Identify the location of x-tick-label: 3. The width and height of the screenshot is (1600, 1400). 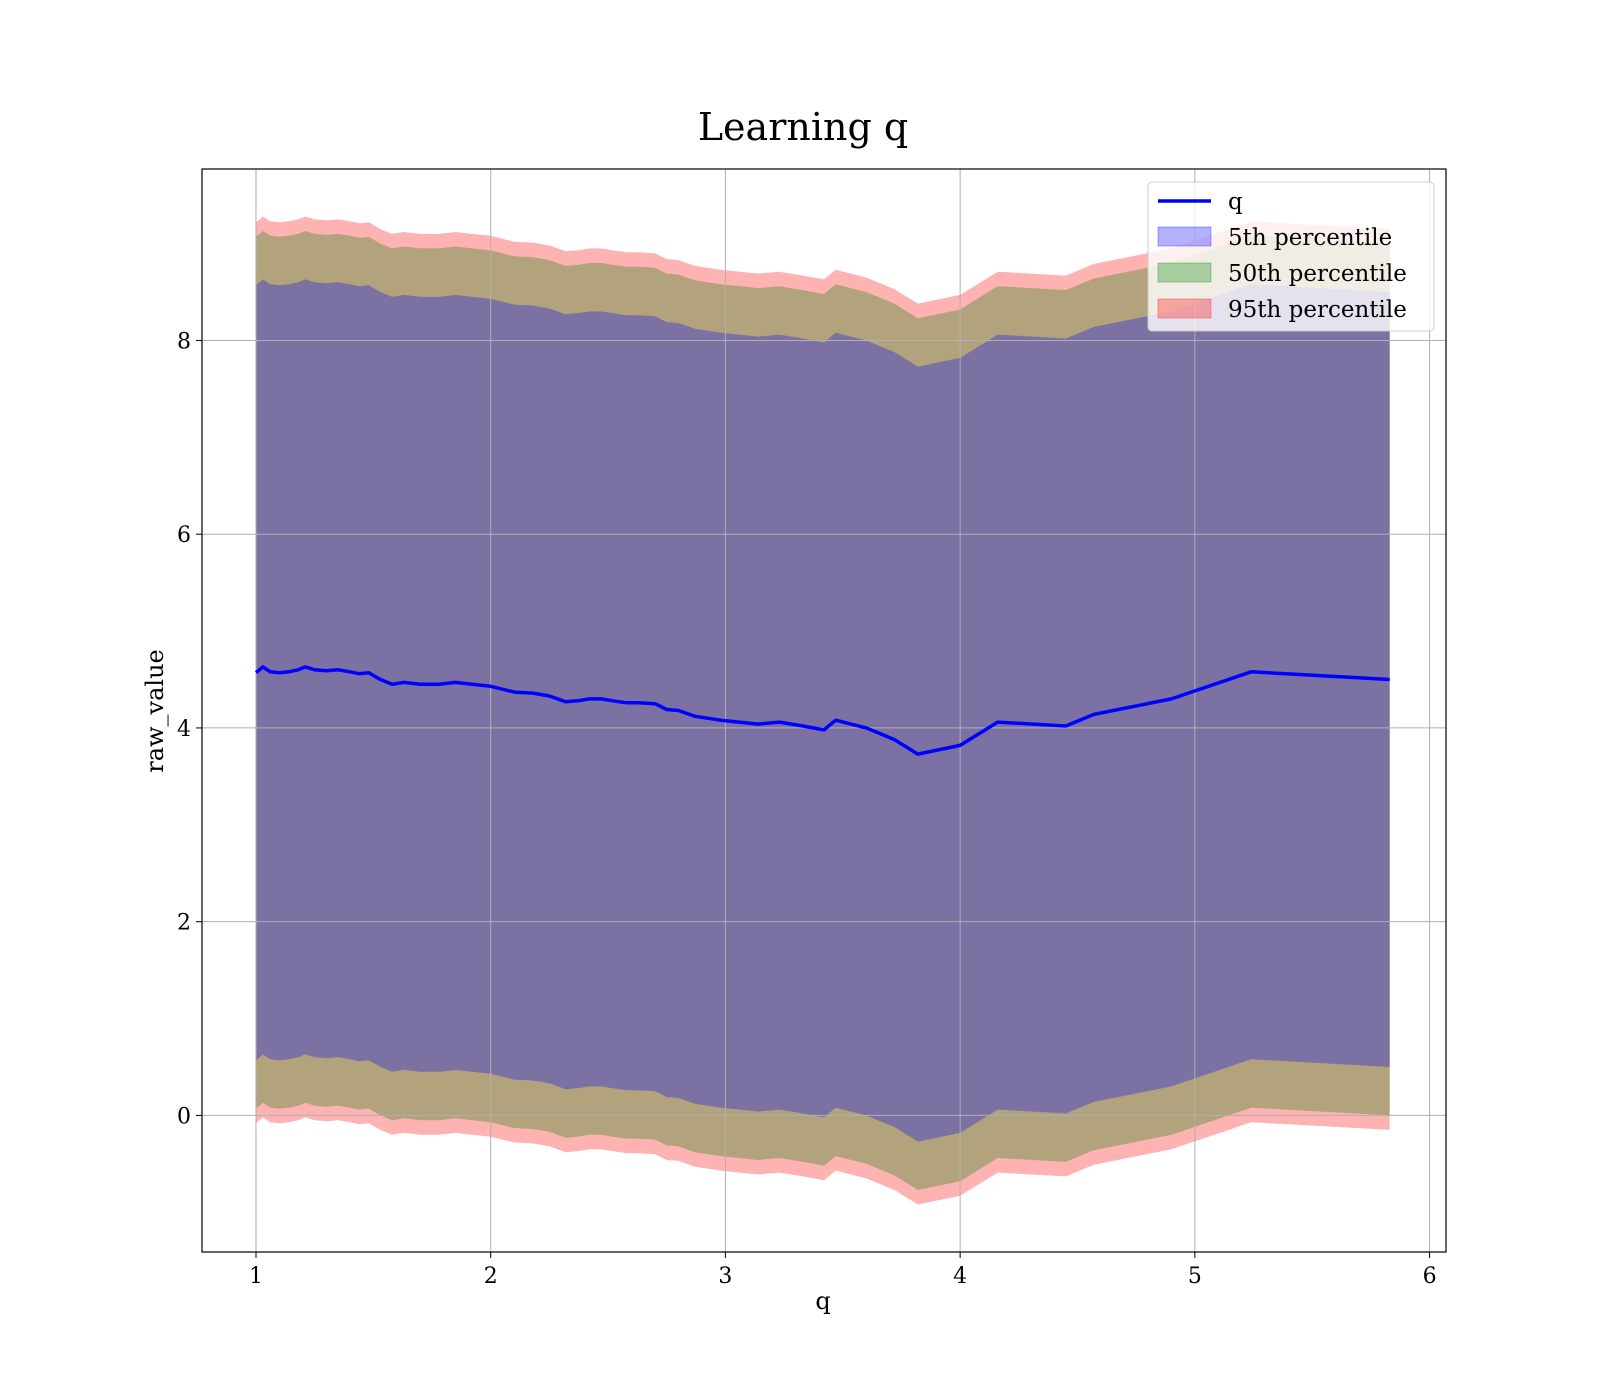
(725, 1276).